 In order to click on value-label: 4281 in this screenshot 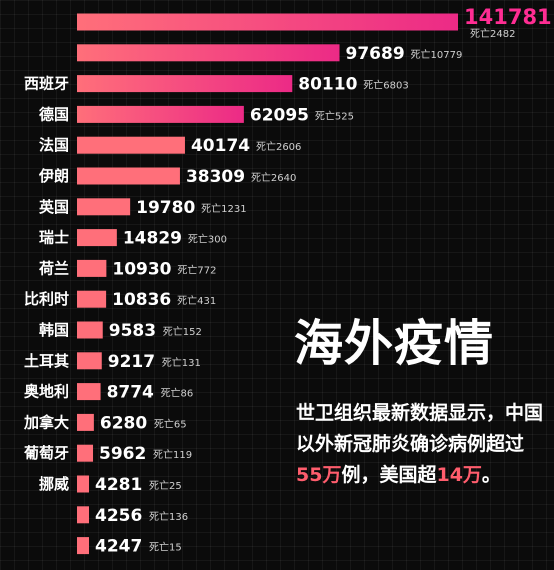, I will do `click(118, 485)`.